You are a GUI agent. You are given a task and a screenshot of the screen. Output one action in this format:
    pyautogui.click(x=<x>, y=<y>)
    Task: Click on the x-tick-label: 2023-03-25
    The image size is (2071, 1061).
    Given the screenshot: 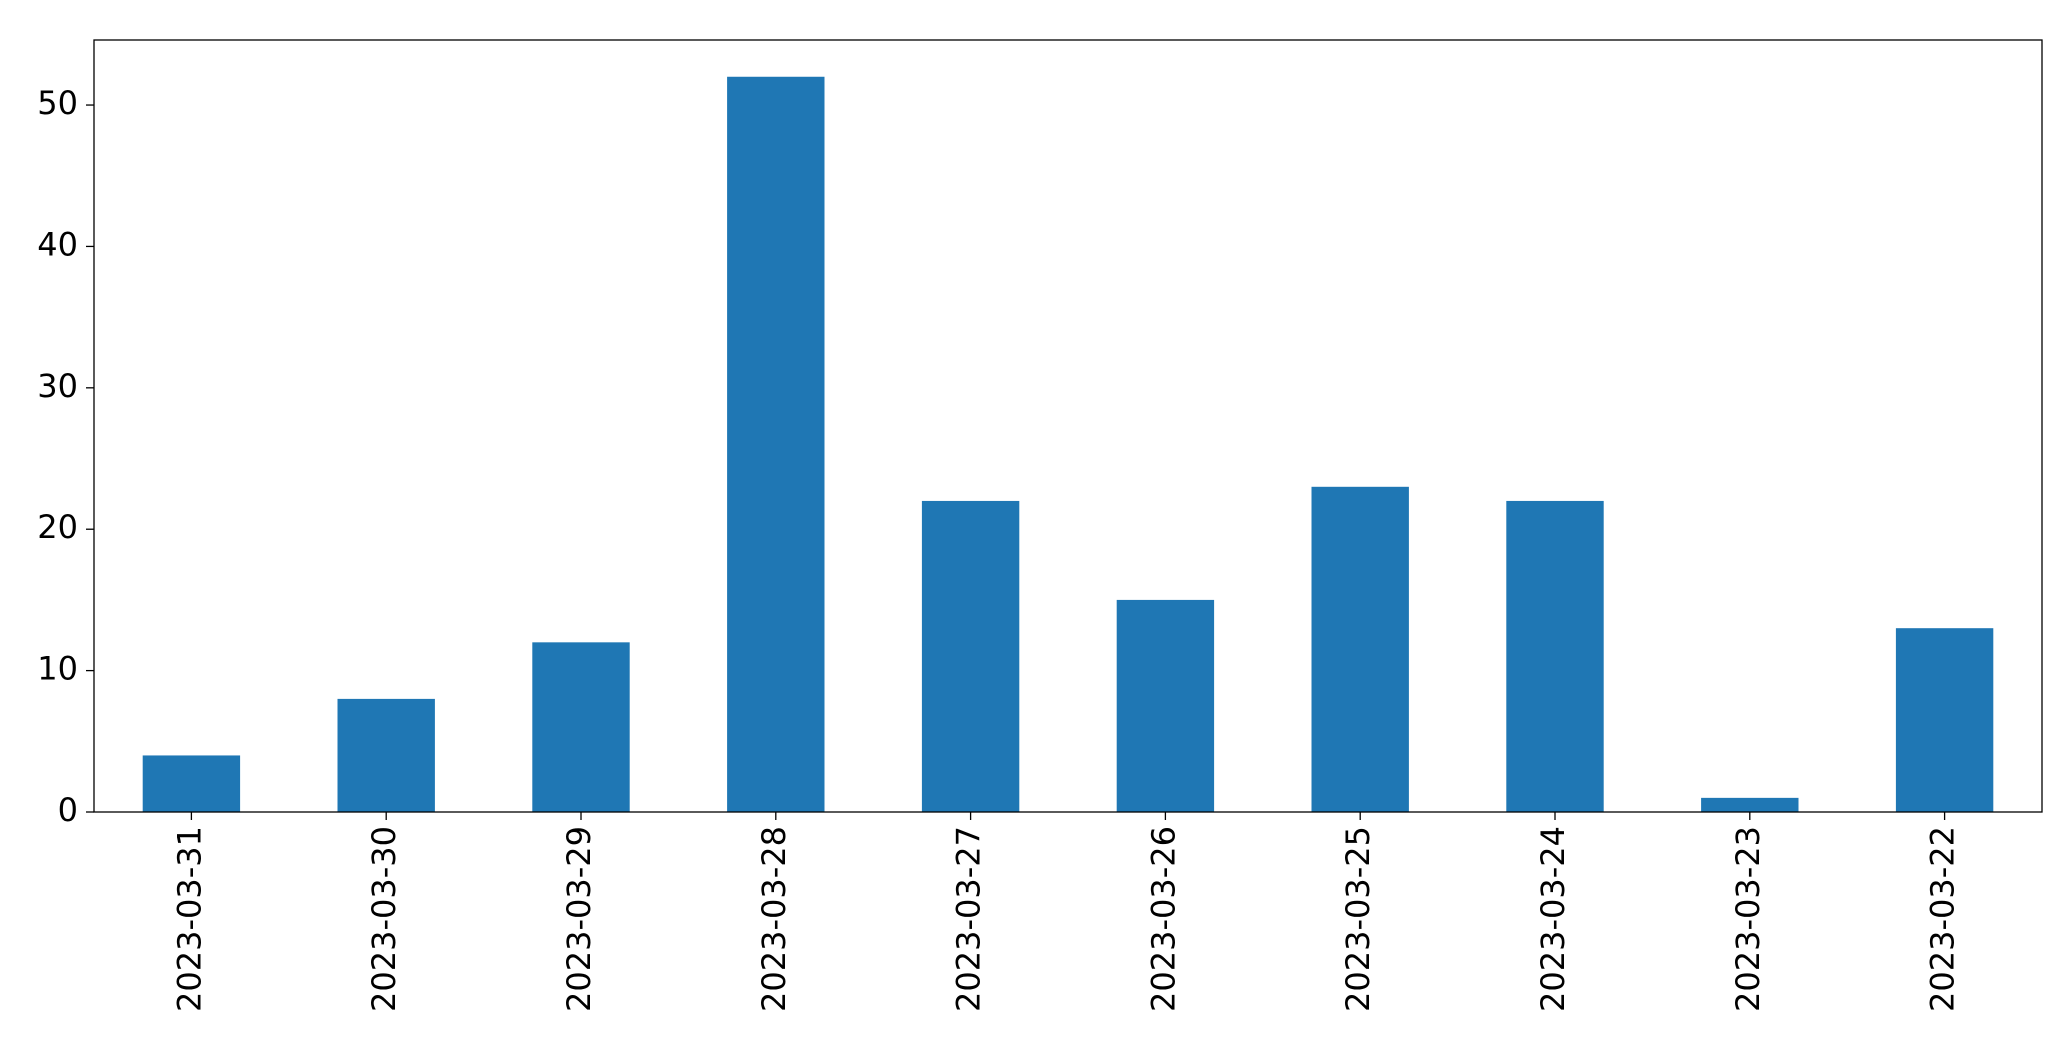 What is the action you would take?
    pyautogui.click(x=1358, y=919)
    